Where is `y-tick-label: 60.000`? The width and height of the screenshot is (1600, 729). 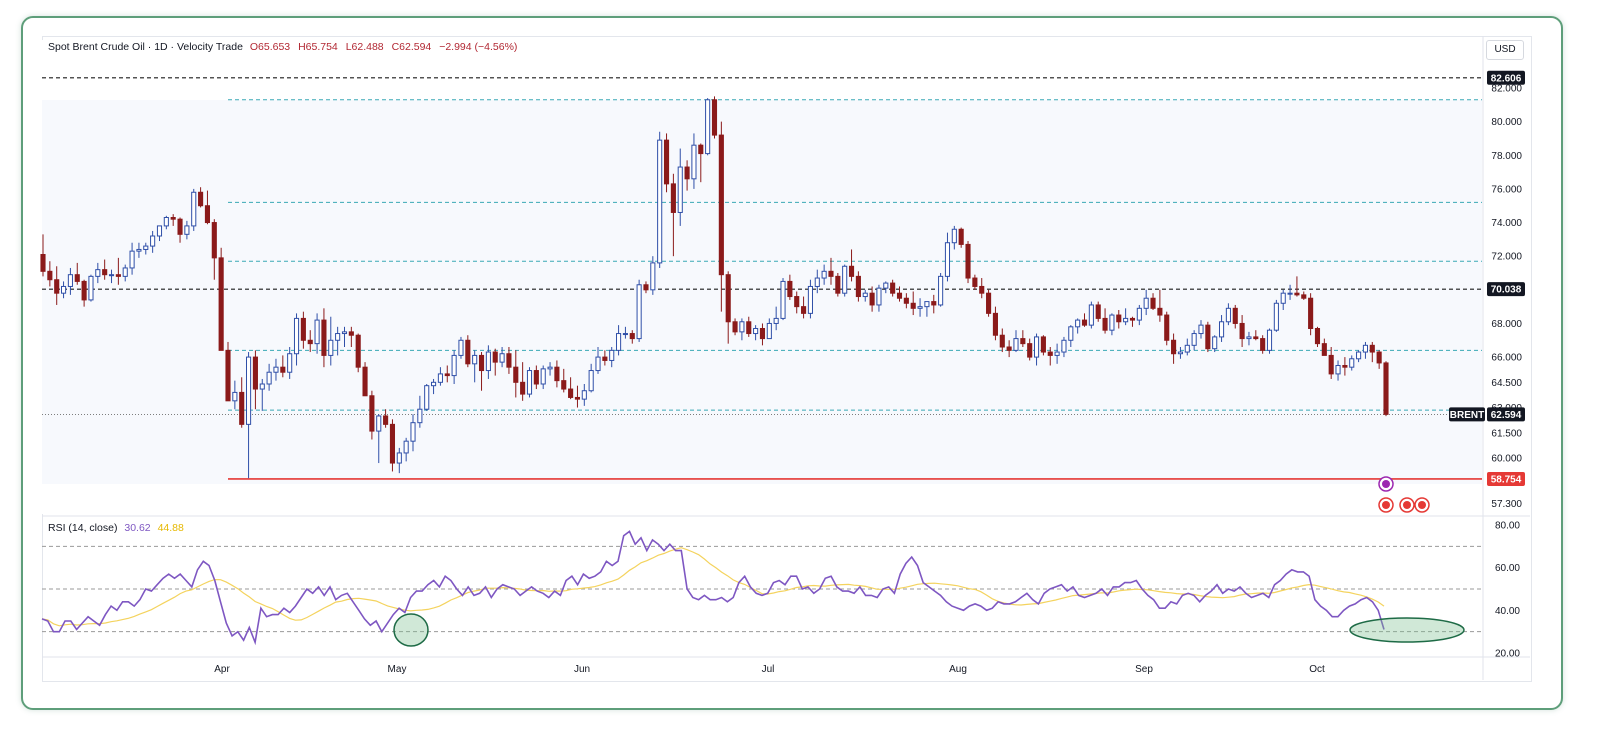 y-tick-label: 60.000 is located at coordinates (1506, 459).